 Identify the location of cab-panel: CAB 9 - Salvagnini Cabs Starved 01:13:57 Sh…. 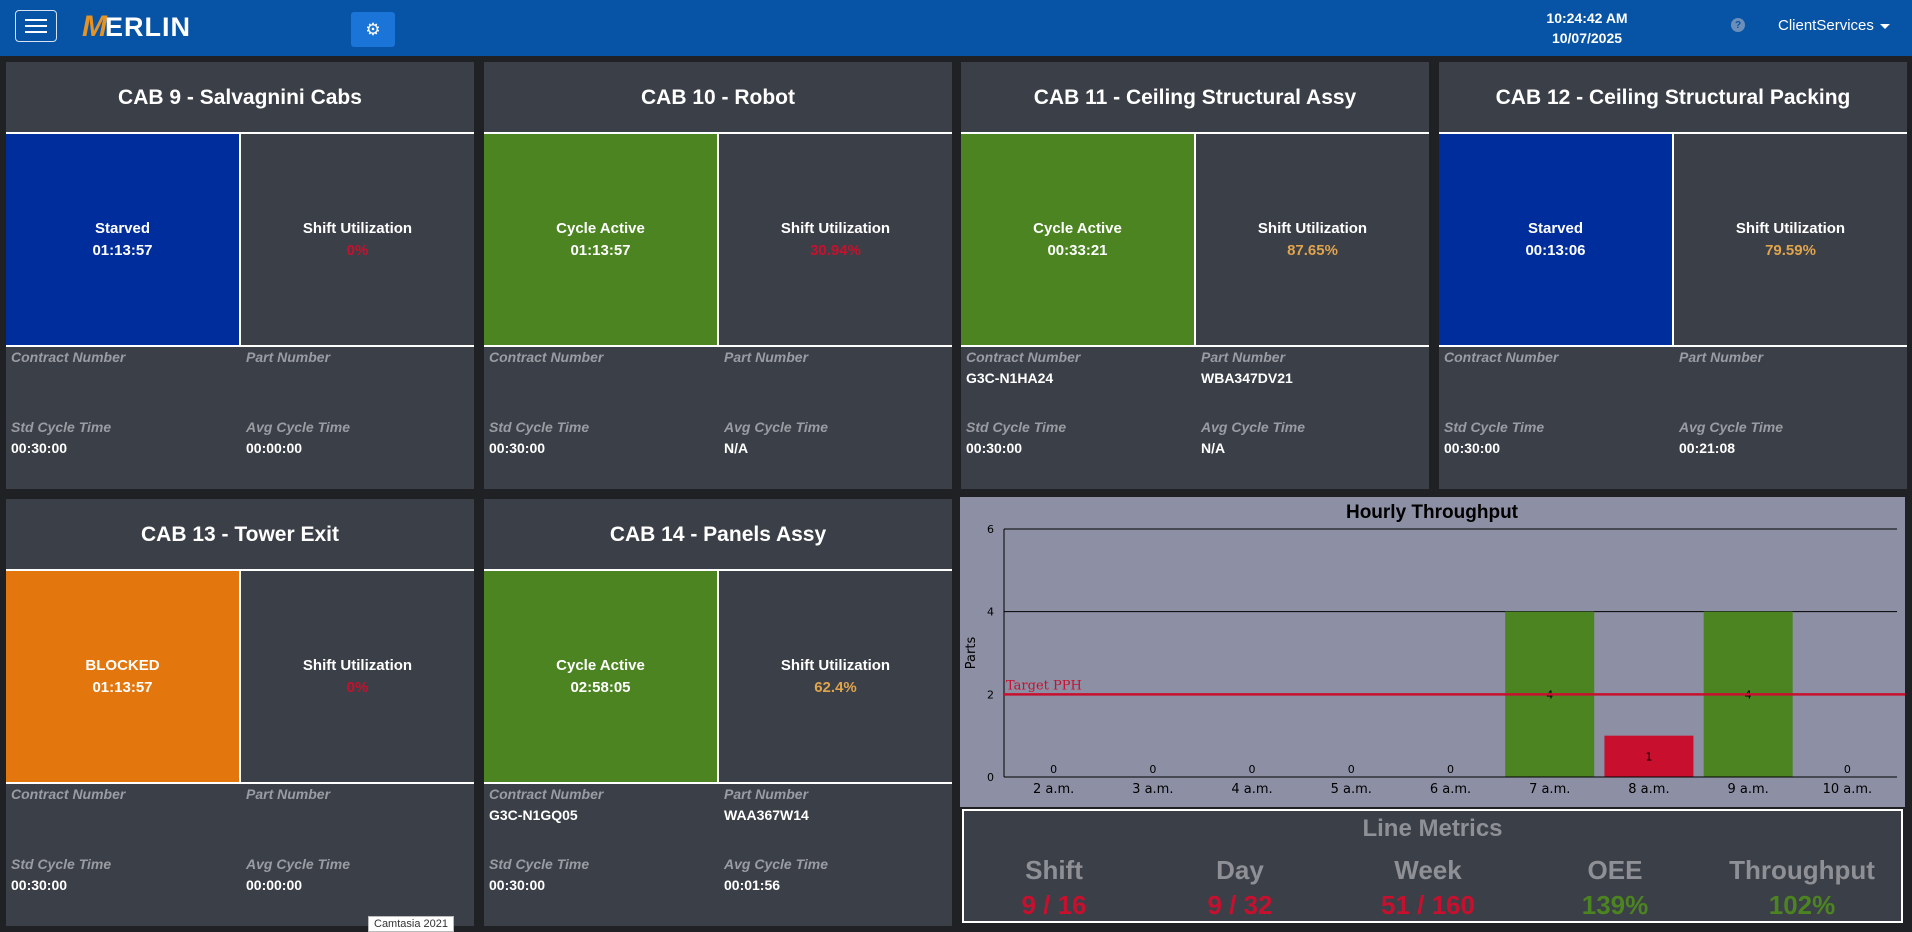
(240, 275).